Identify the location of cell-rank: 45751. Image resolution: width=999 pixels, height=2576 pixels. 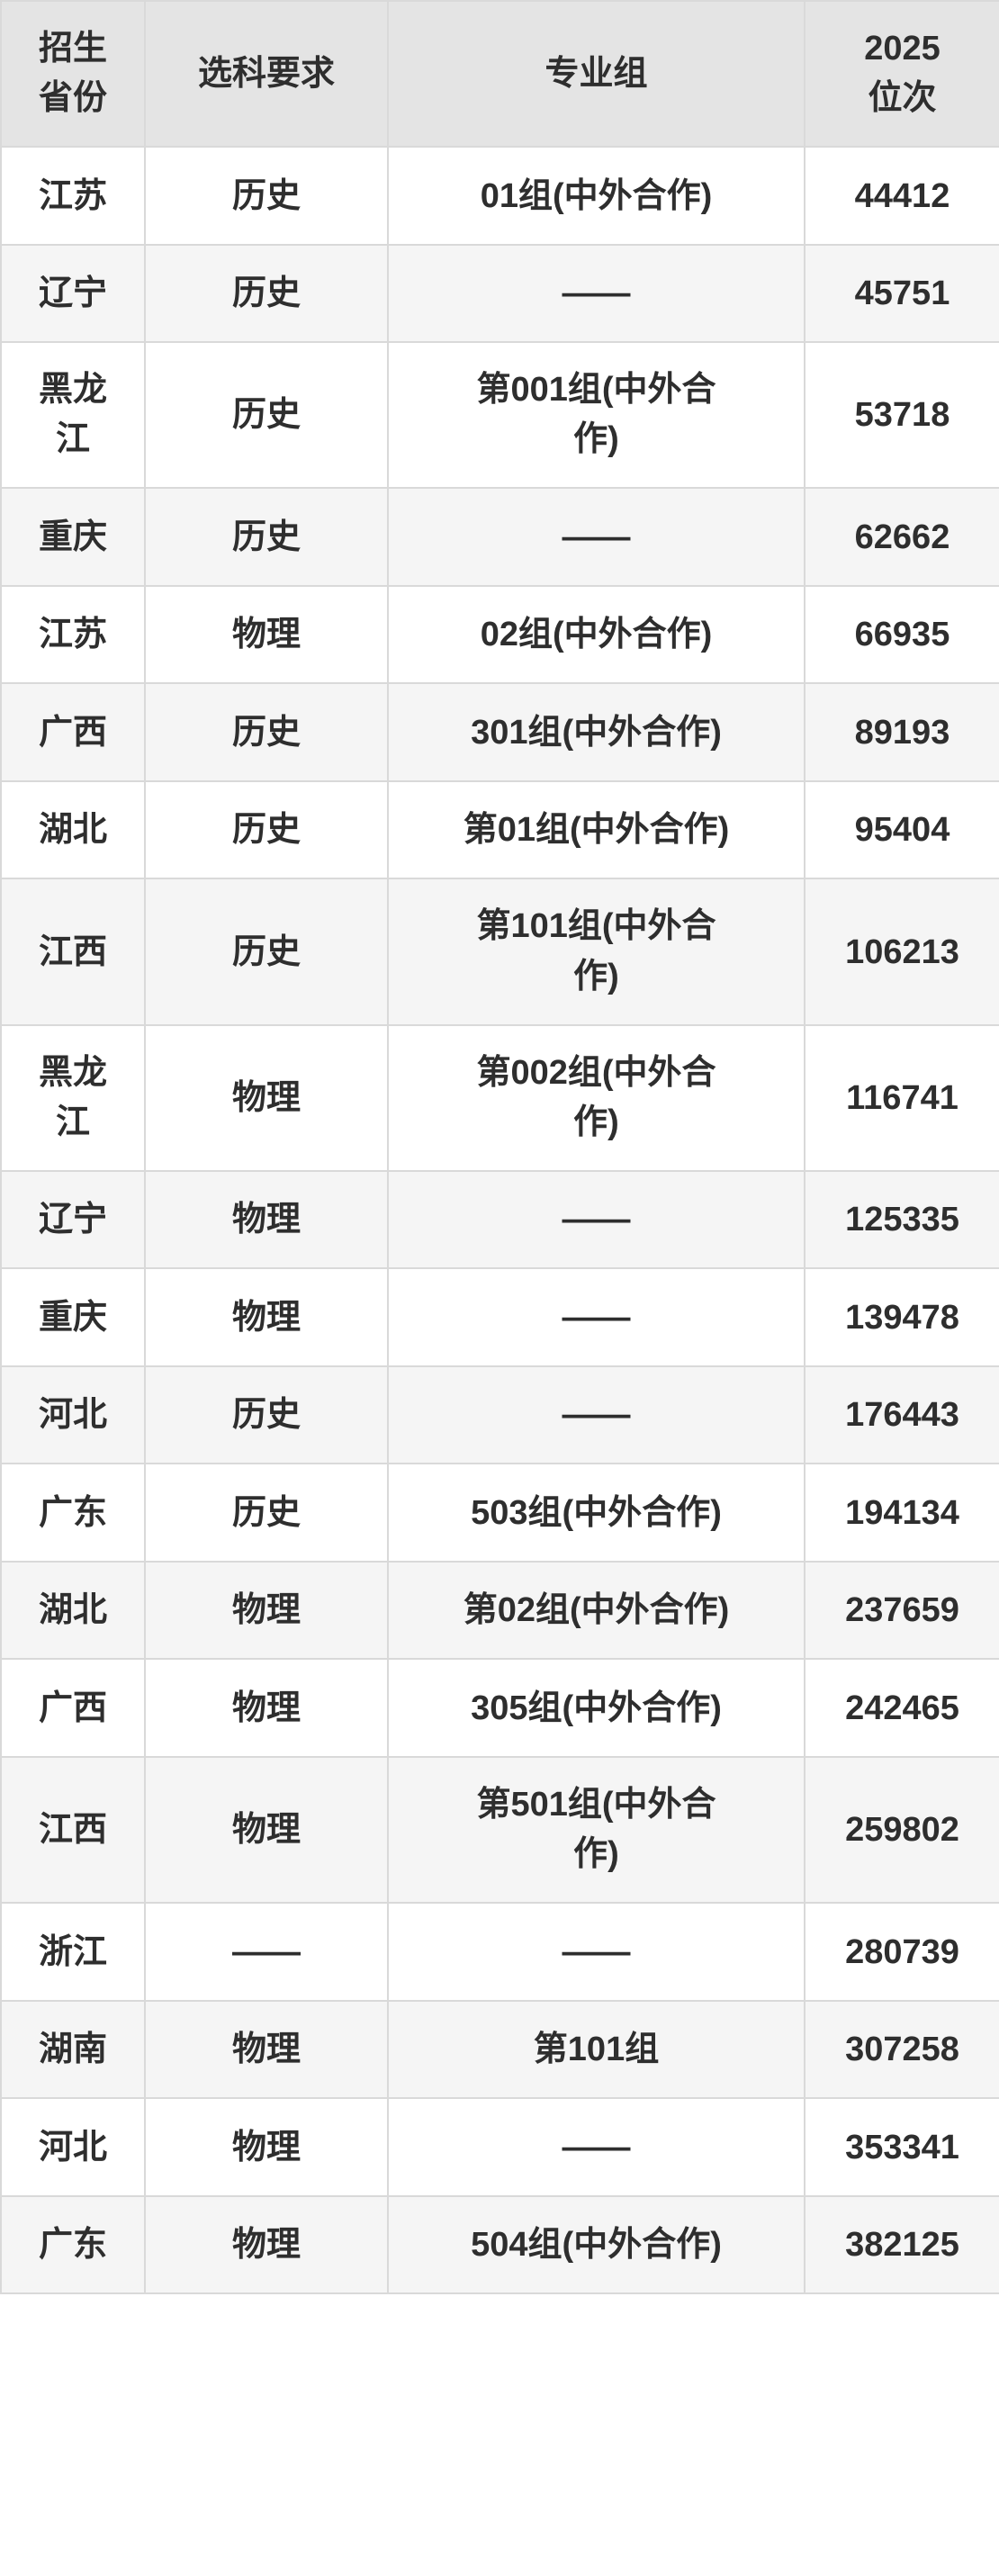
(902, 293).